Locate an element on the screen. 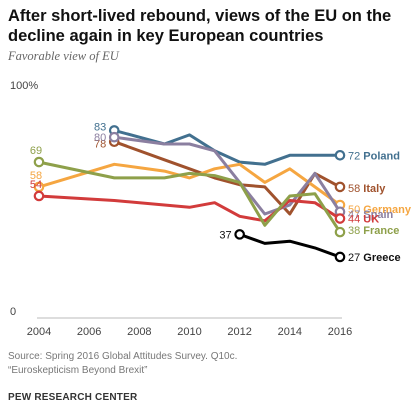 This screenshot has height=419, width=420. series-end-label-germany: 50 Germany is located at coordinates (380, 210).